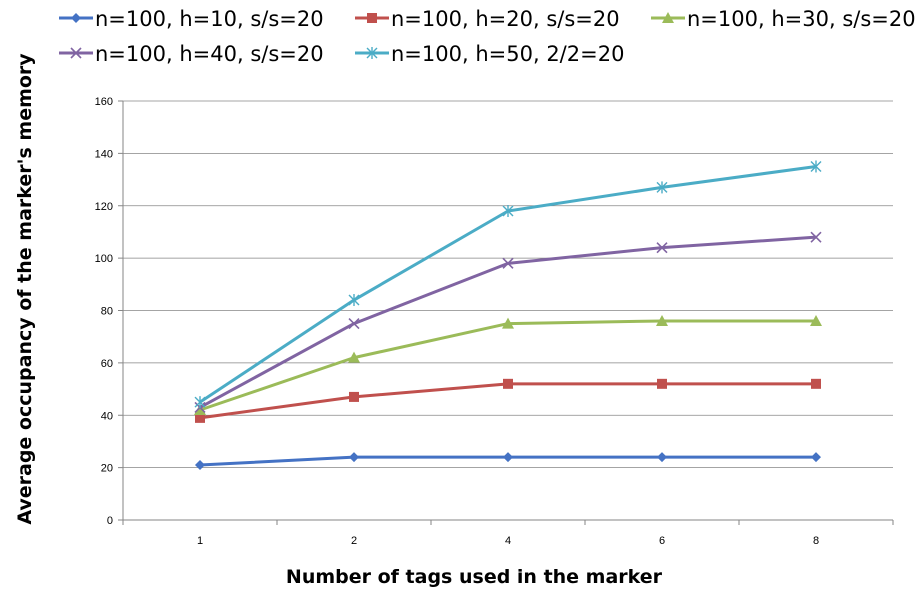 Image resolution: width=919 pixels, height=592 pixels. What do you see at coordinates (801, 19) in the screenshot?
I see `legend-label: n=100, h=30, s/s=20` at bounding box center [801, 19].